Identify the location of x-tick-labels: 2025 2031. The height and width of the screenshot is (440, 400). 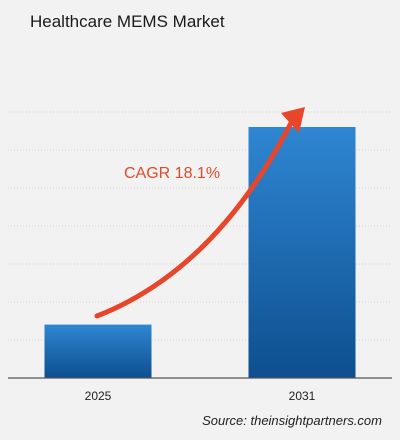
(200, 396).